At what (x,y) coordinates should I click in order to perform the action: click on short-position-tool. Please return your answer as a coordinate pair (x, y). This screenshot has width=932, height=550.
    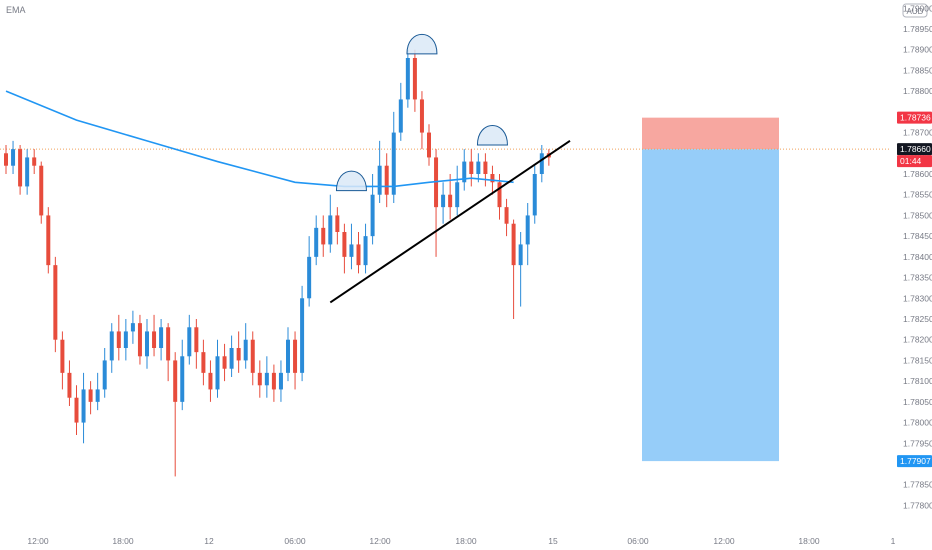
    Looking at the image, I should click on (710, 289).